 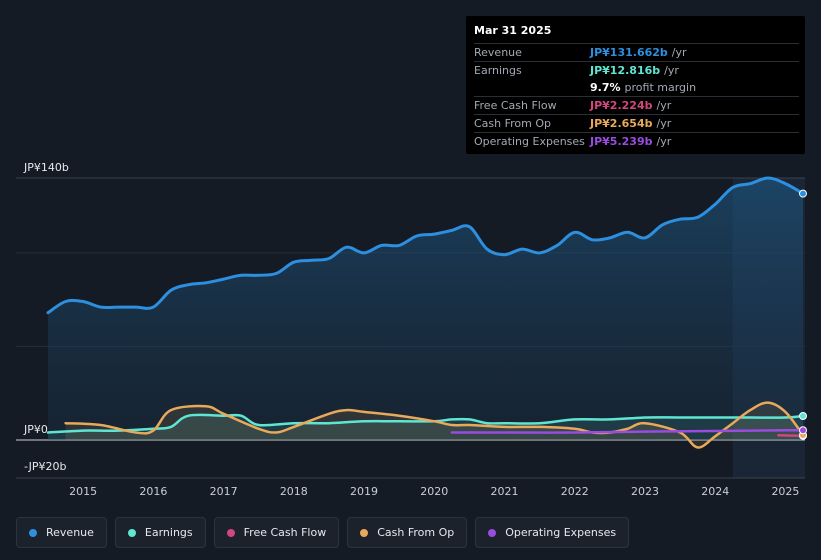 I want to click on legend-item-revenue: Revenue, so click(x=61, y=532).